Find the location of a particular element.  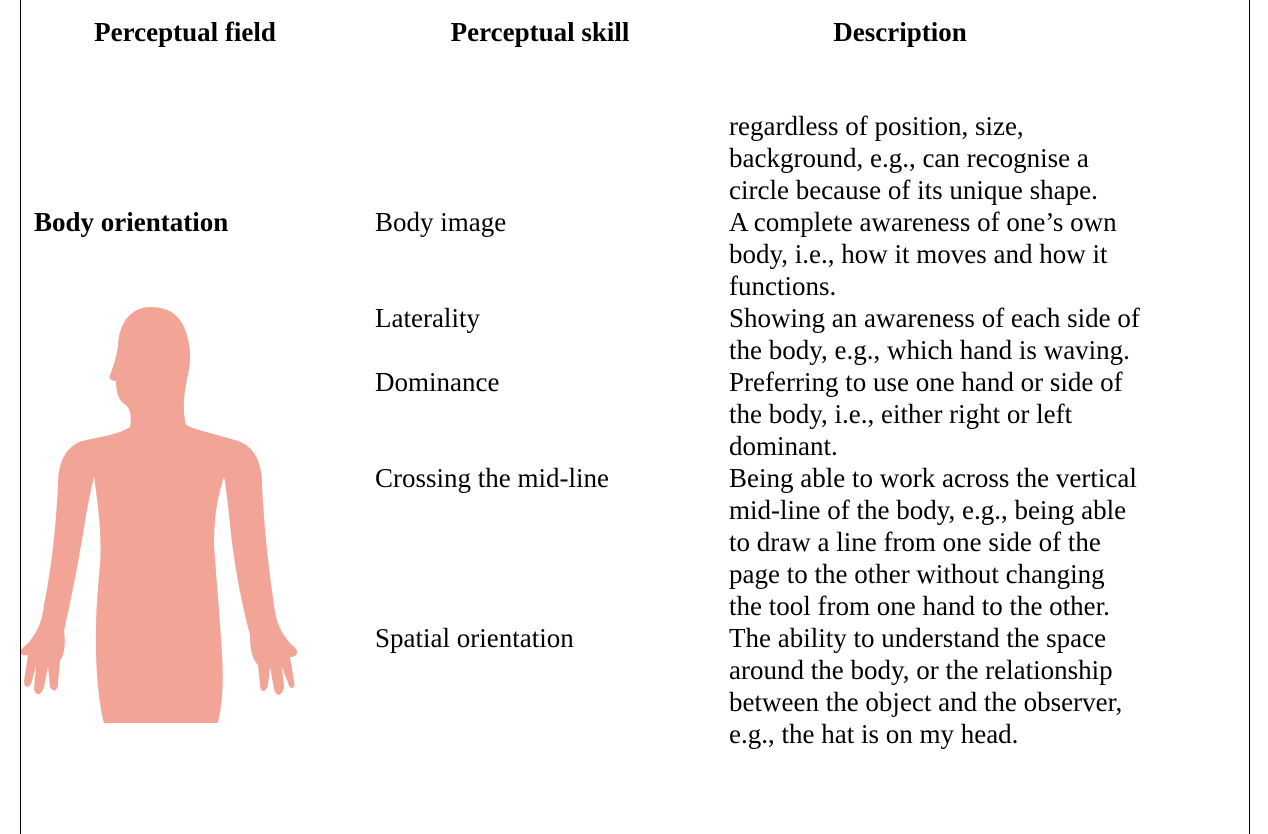

description-line: page to the other without changing is located at coordinates (917, 574).